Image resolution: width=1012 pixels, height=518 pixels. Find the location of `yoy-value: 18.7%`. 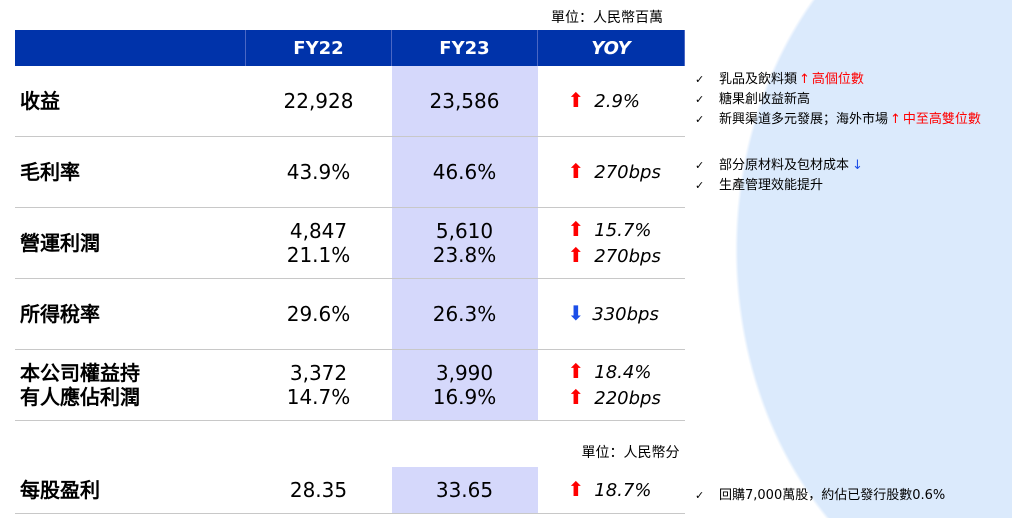

yoy-value: 18.7% is located at coordinates (623, 490).